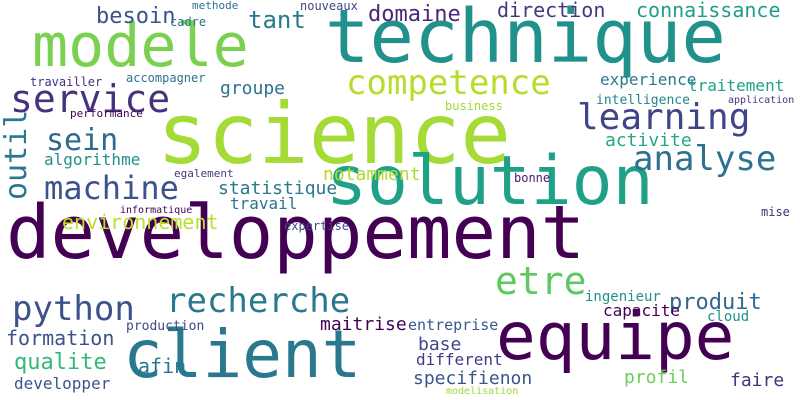 Image resolution: width=800 pixels, height=400 pixels. I want to click on word-learning: learning, so click(664, 117).